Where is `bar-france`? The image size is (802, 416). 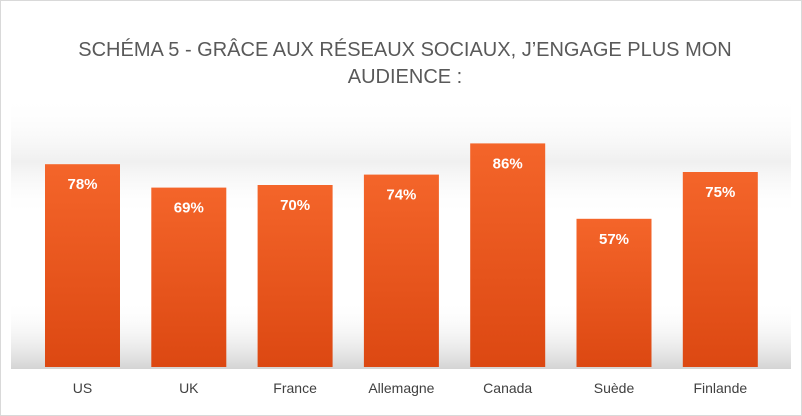
bar-france is located at coordinates (295, 276).